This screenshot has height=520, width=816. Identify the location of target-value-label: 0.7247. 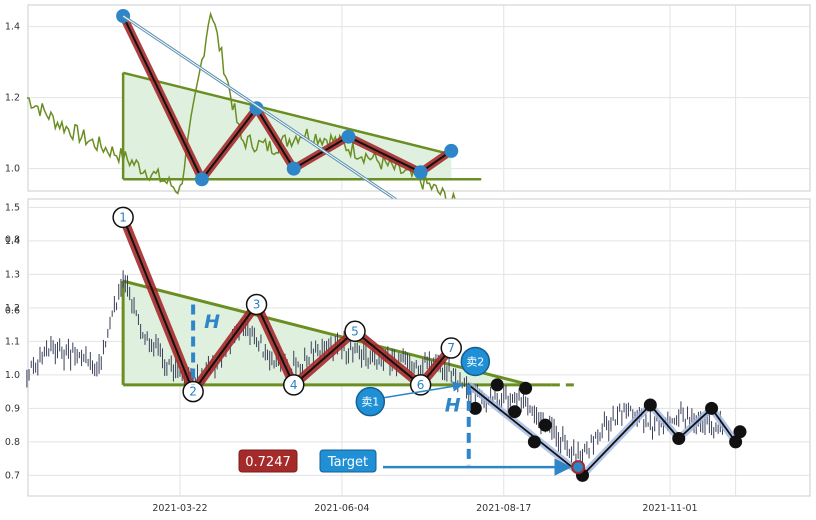
(268, 462).